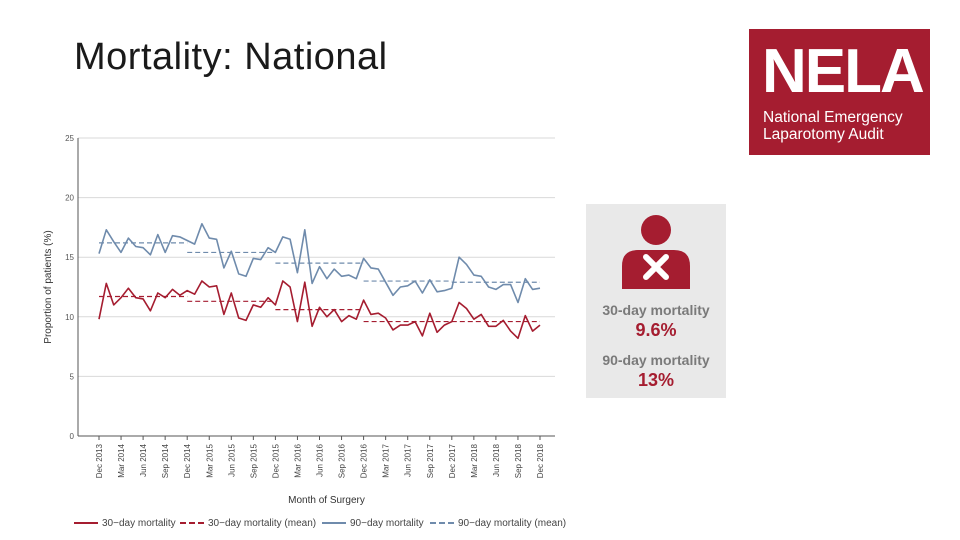  What do you see at coordinates (540, 460) in the screenshot?
I see `x-tick-label-20: Dec 2018` at bounding box center [540, 460].